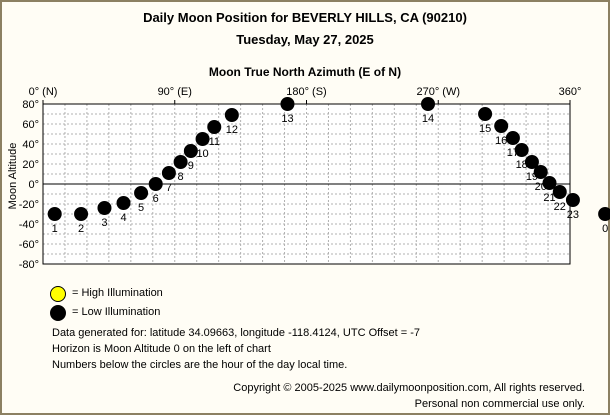 The width and height of the screenshot is (610, 415). I want to click on hour-label: 22, so click(560, 207).